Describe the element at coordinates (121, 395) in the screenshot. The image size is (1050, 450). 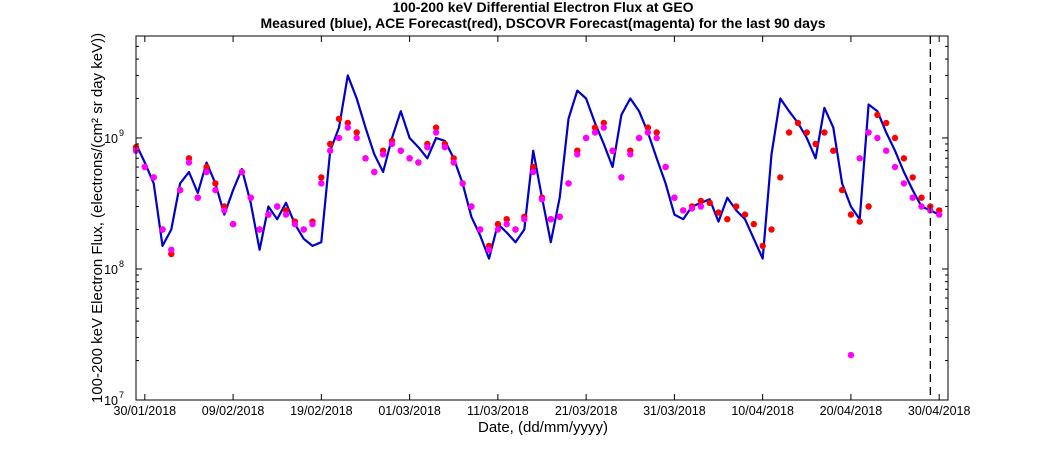
I see `y-tick-exponent: 7` at that location.